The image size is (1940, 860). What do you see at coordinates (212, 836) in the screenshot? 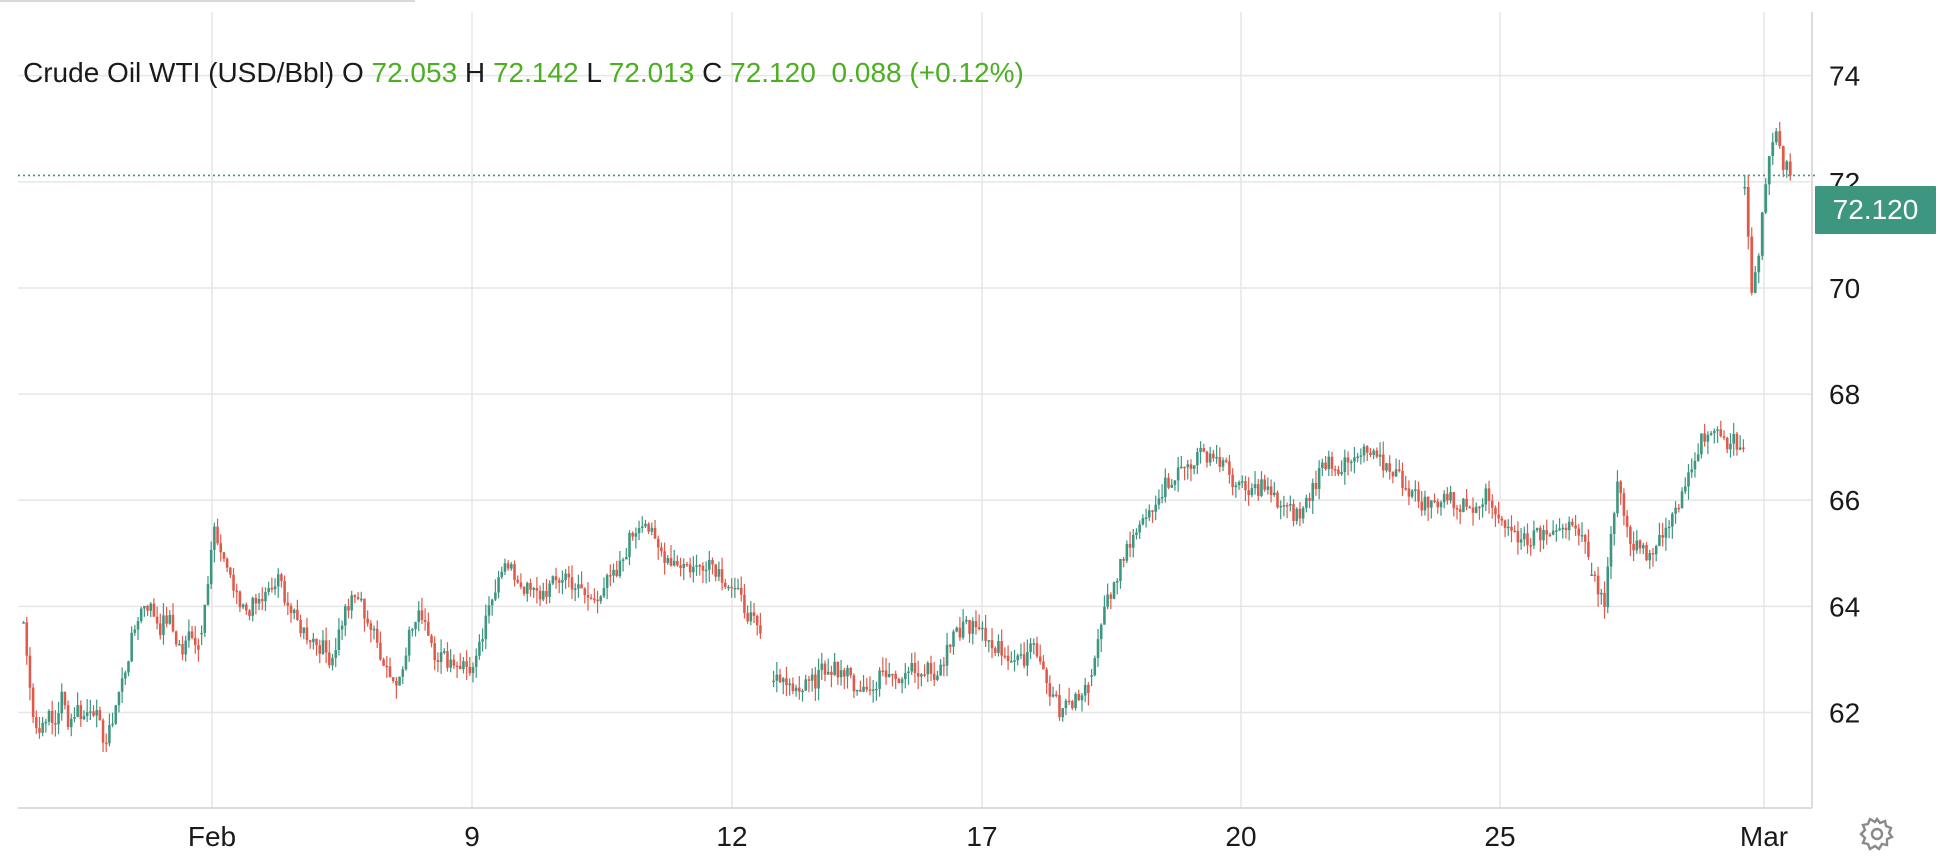
I see `x-tick-label: Feb` at bounding box center [212, 836].